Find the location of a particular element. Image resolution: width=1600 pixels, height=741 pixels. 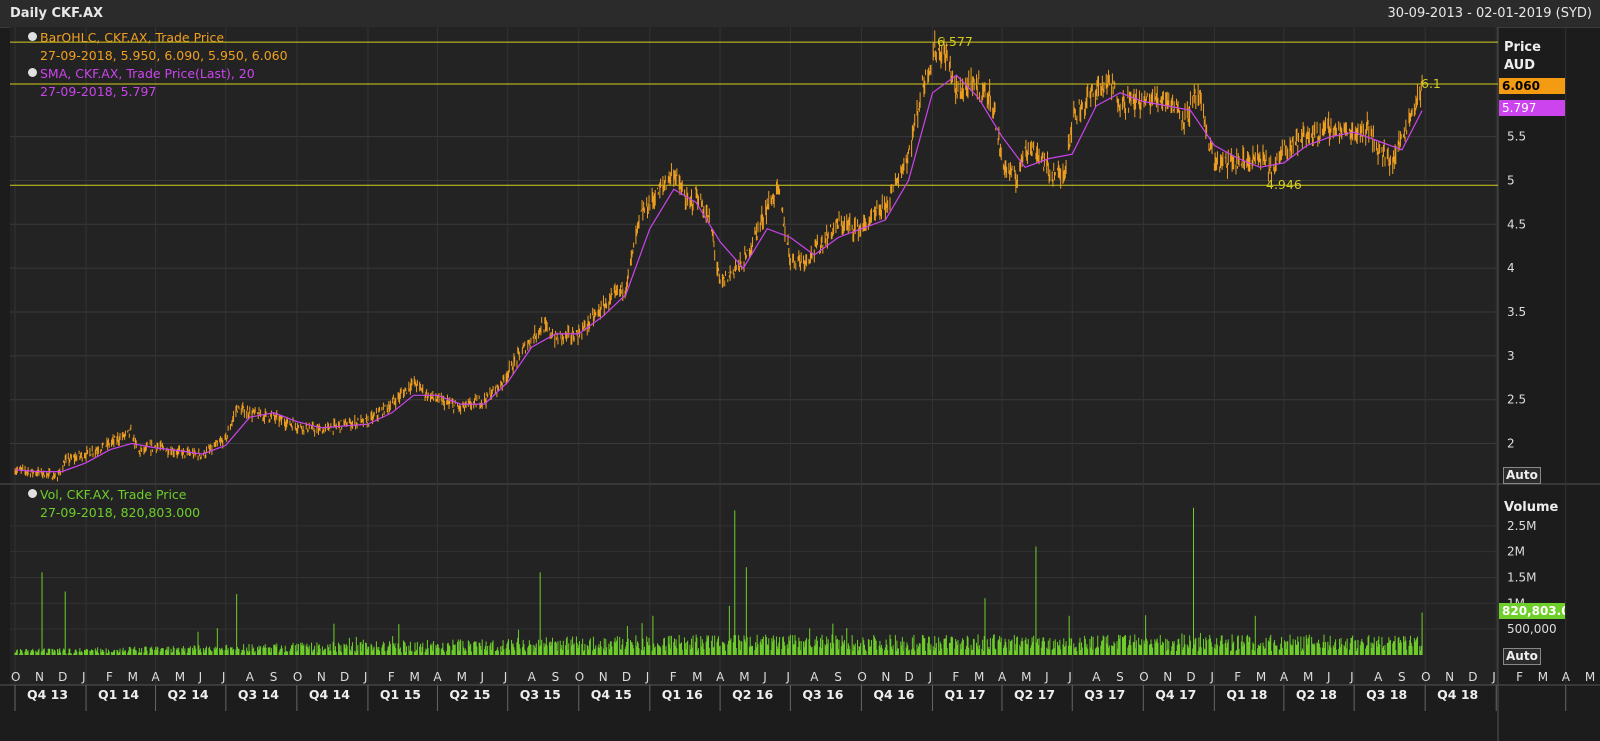

price-auto-button: Auto is located at coordinates (1522, 475).